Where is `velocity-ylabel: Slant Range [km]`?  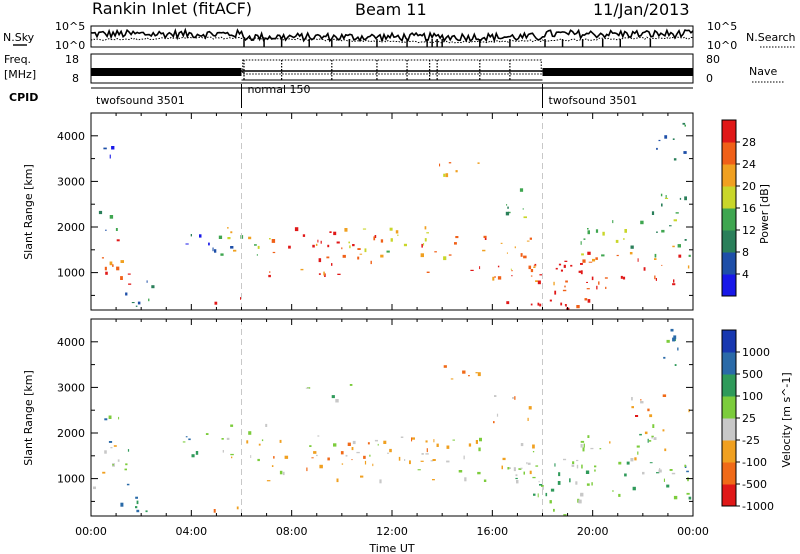
velocity-ylabel: Slant Range [km] is located at coordinates (28, 418).